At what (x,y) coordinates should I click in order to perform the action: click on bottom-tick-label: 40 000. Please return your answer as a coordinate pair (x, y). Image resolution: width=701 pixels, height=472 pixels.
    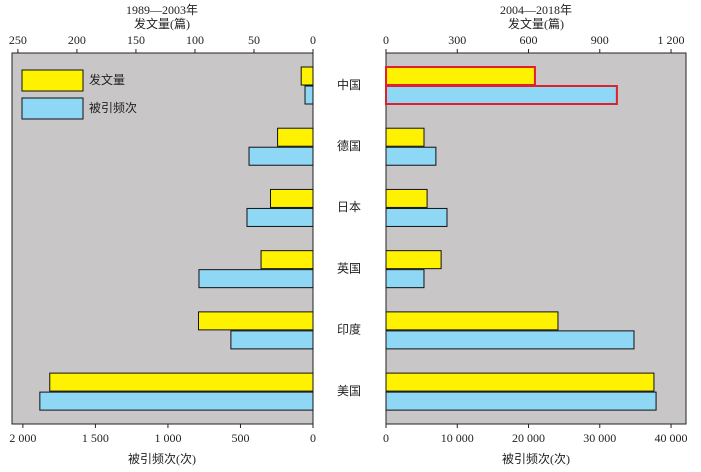
    Looking at the image, I should click on (671, 438).